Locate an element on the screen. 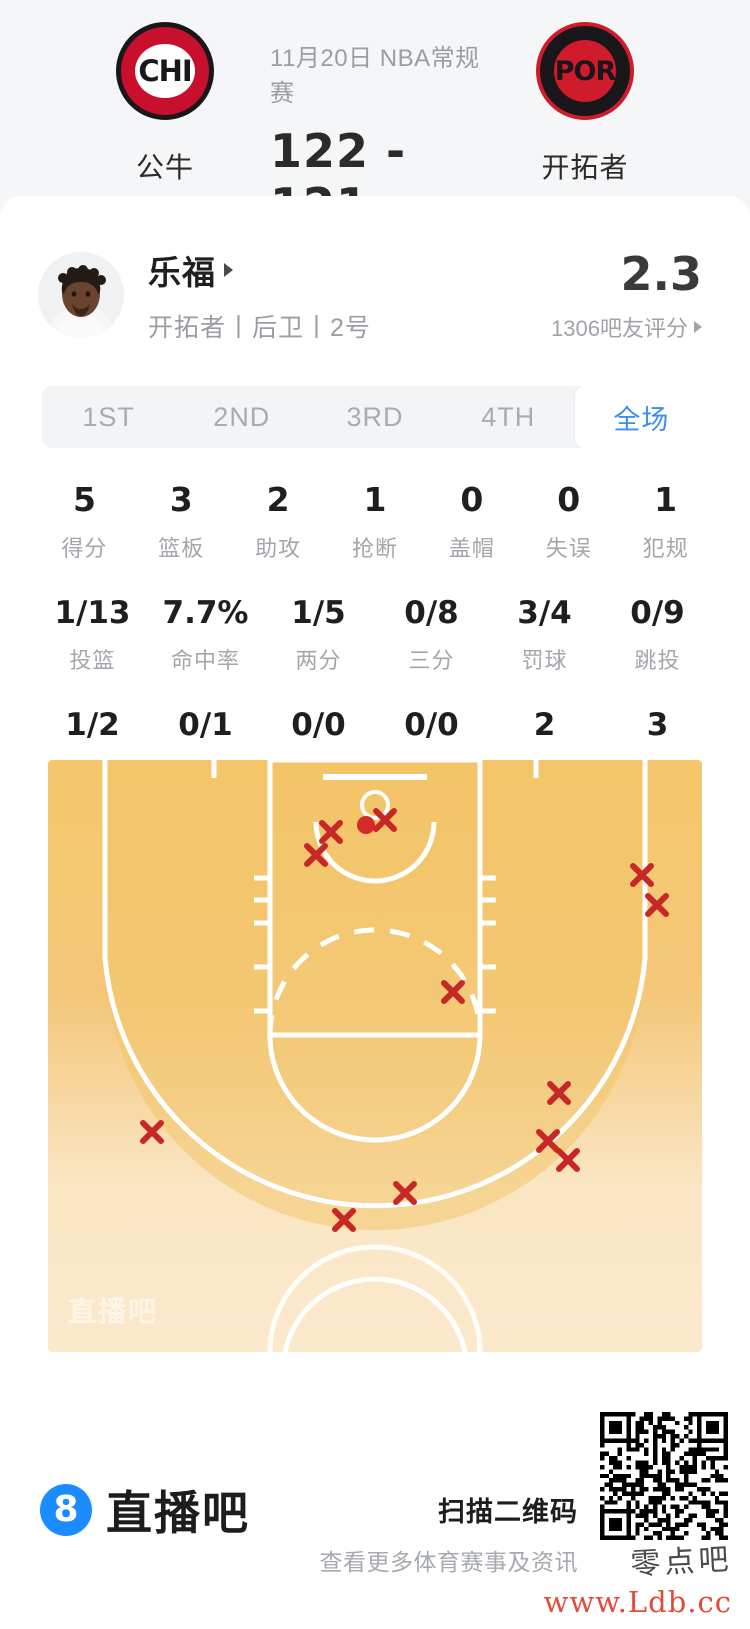 The image size is (750, 1629). chevron-right-icon is located at coordinates (228, 270).